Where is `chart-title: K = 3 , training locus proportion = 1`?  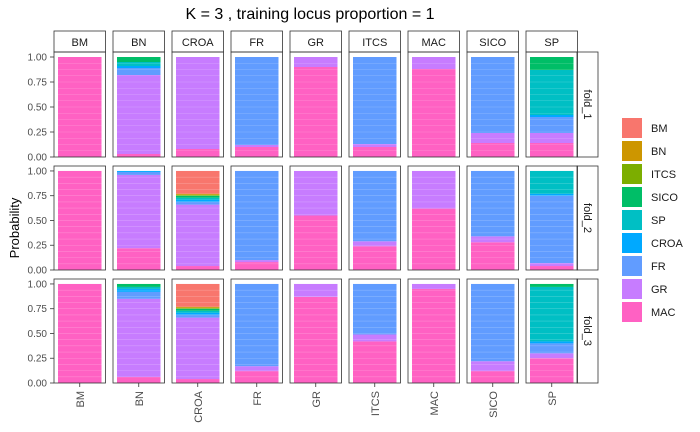
chart-title: K = 3 , training locus proportion = 1 is located at coordinates (309, 14).